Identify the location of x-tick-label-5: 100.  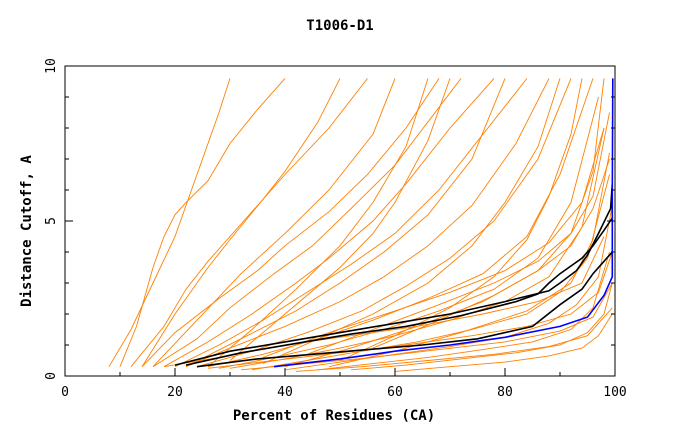
(614, 392).